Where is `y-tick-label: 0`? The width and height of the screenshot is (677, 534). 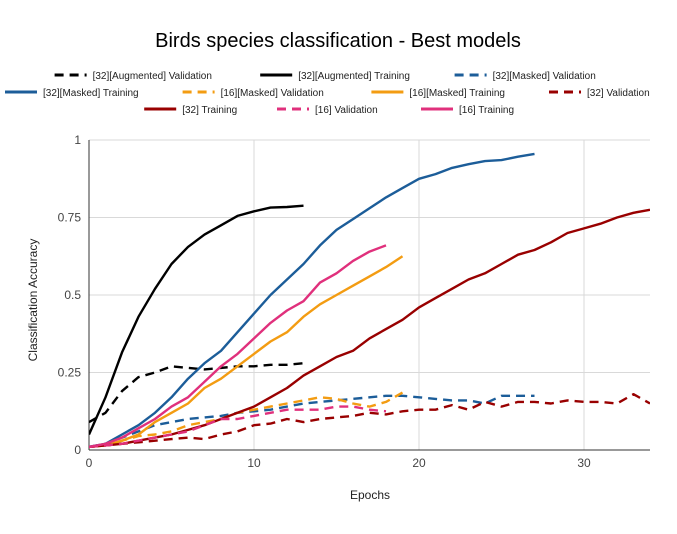 y-tick-label: 0 is located at coordinates (77, 450).